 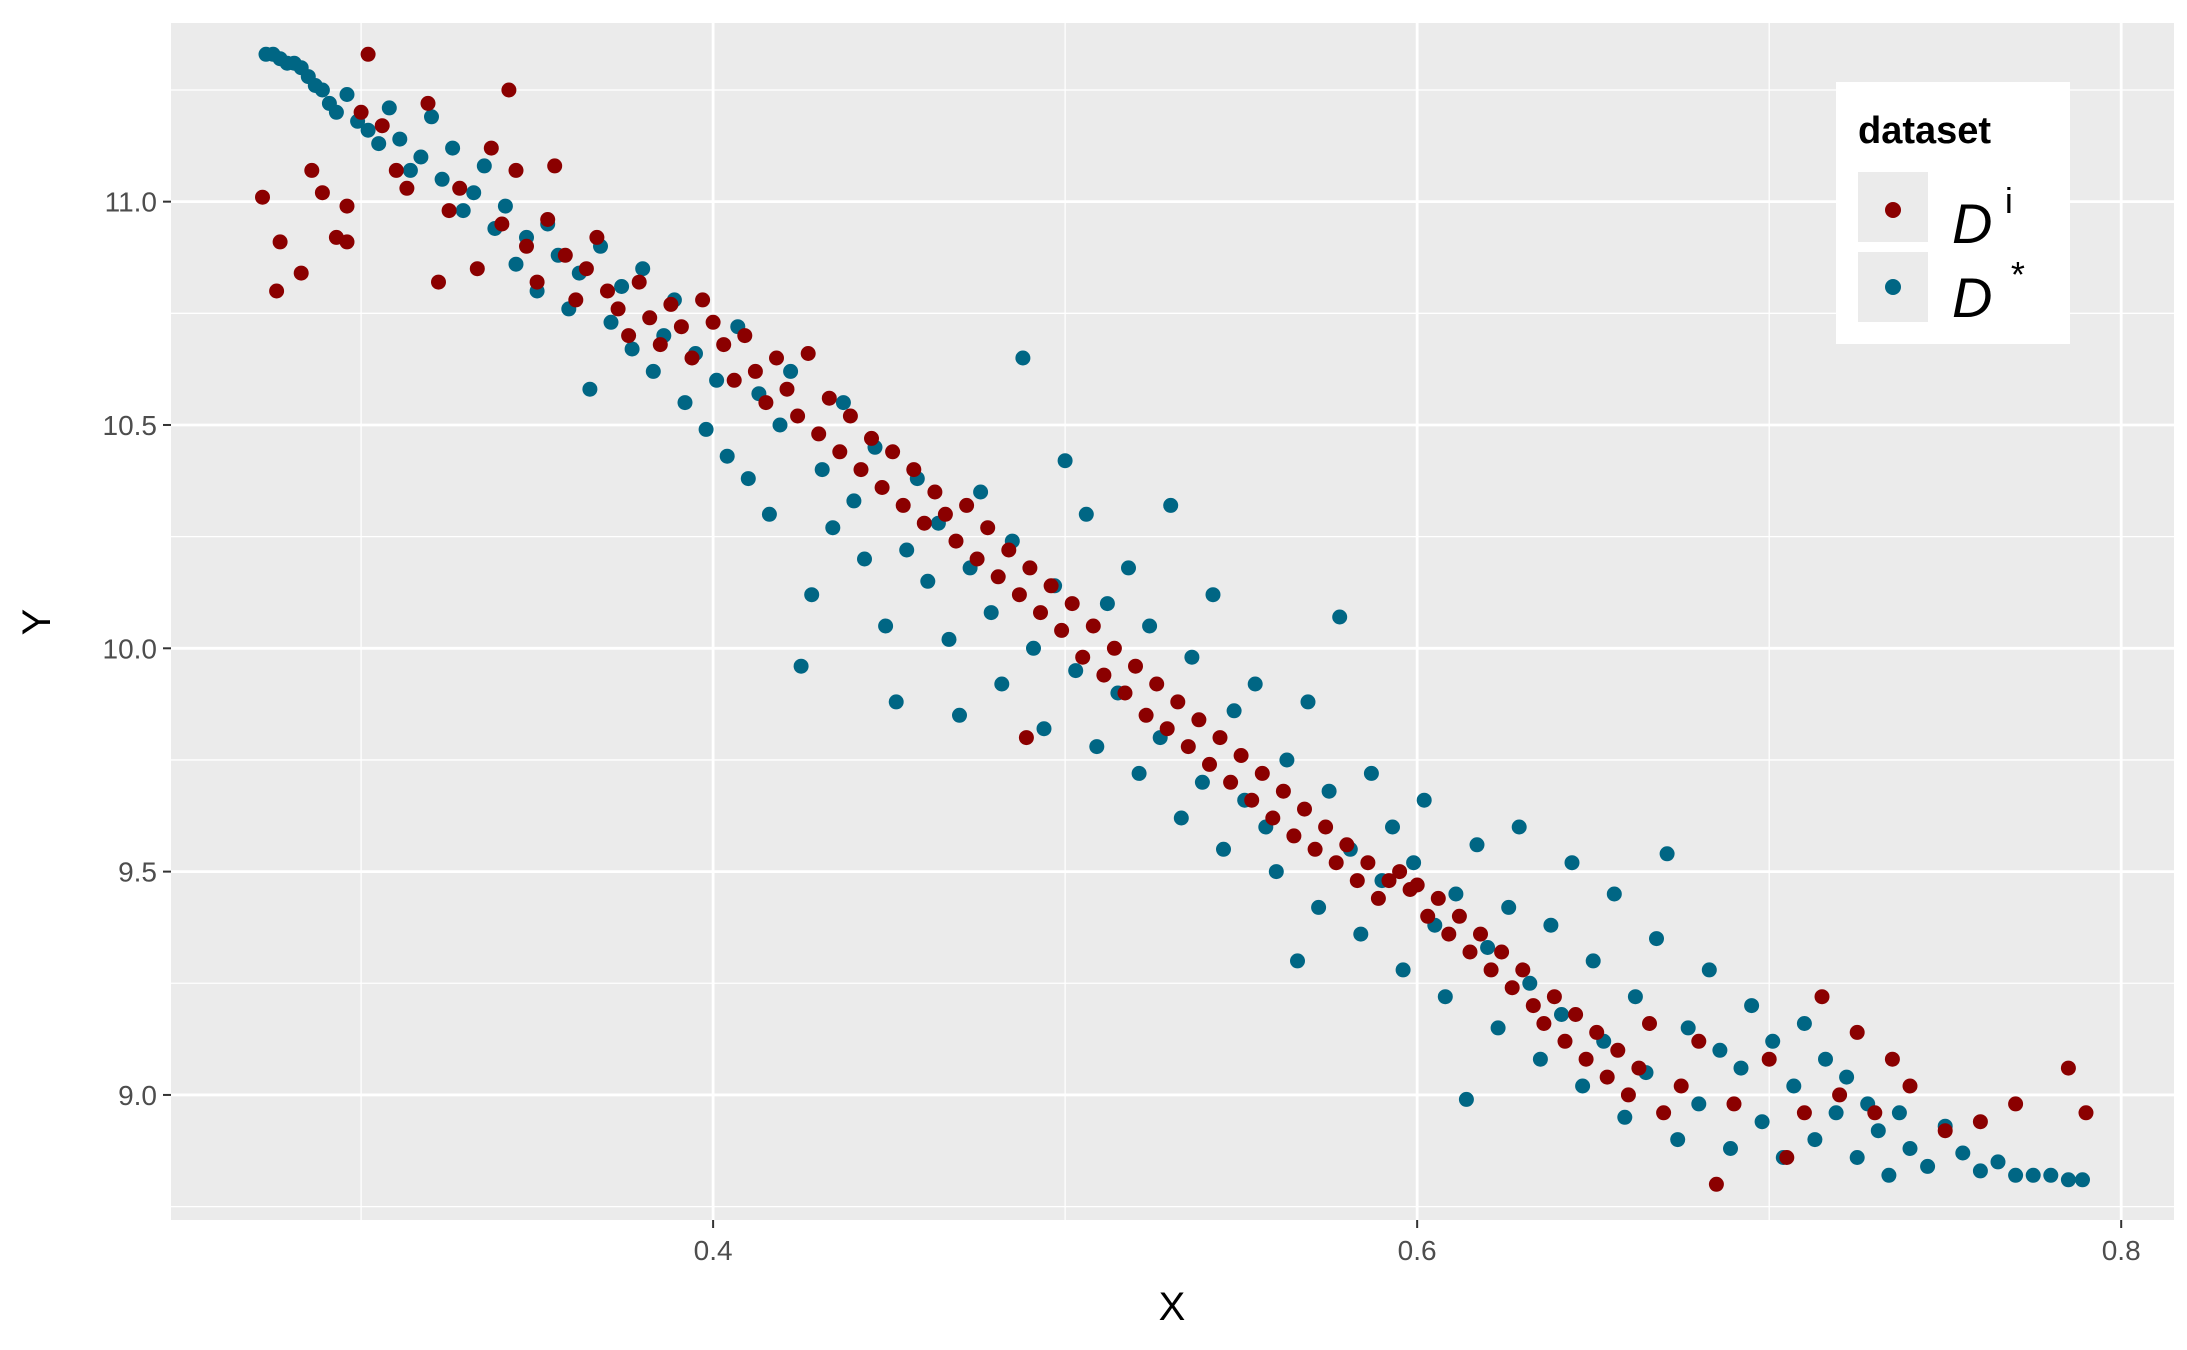 What do you see at coordinates (1417, 1250) in the screenshot?
I see `x-tick-label: 0.6` at bounding box center [1417, 1250].